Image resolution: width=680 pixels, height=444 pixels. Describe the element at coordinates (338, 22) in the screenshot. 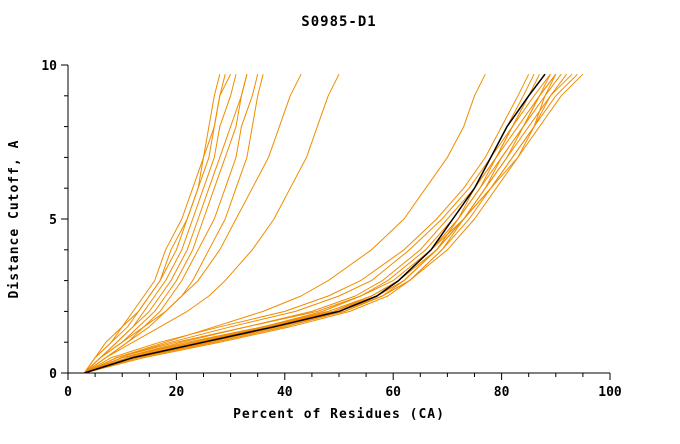

I see `chart-title: S0985-D1` at that location.